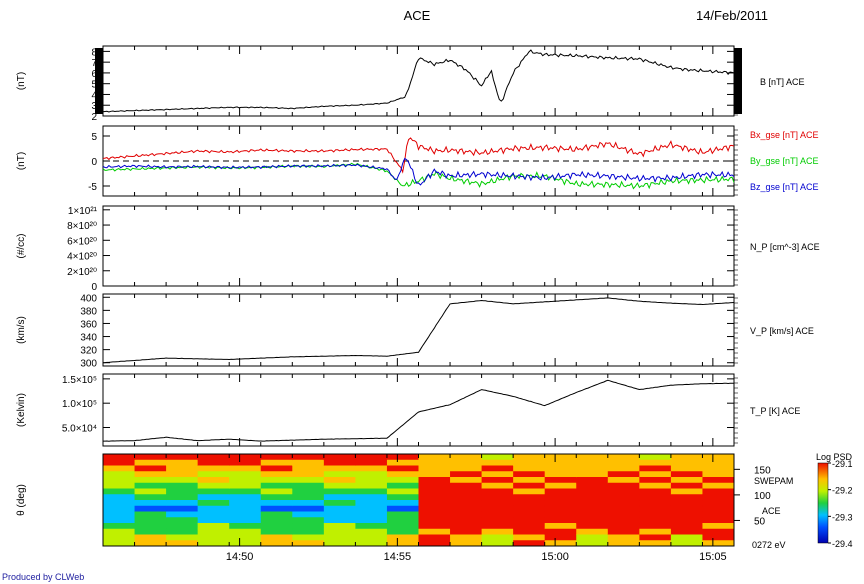  I want to click on right-edge-bar, so click(738, 81).